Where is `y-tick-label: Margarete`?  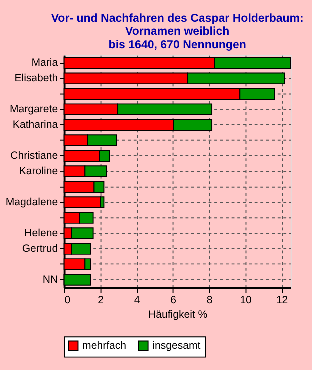 y-tick-label: Margarete is located at coordinates (34, 109).